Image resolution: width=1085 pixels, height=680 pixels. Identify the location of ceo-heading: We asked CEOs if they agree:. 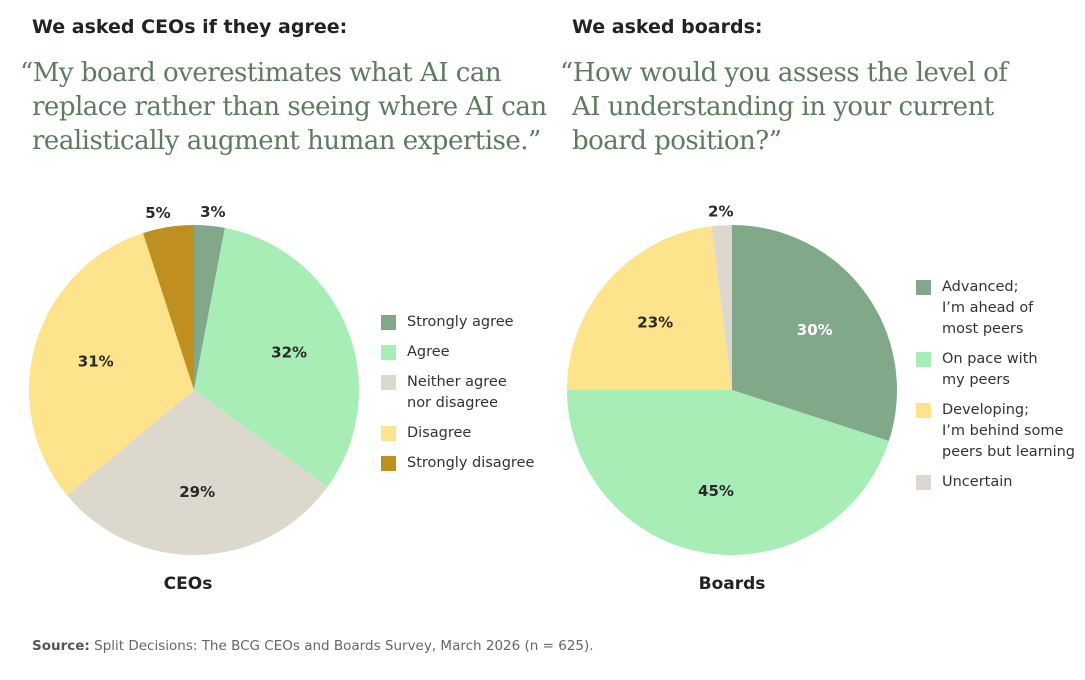
(190, 27).